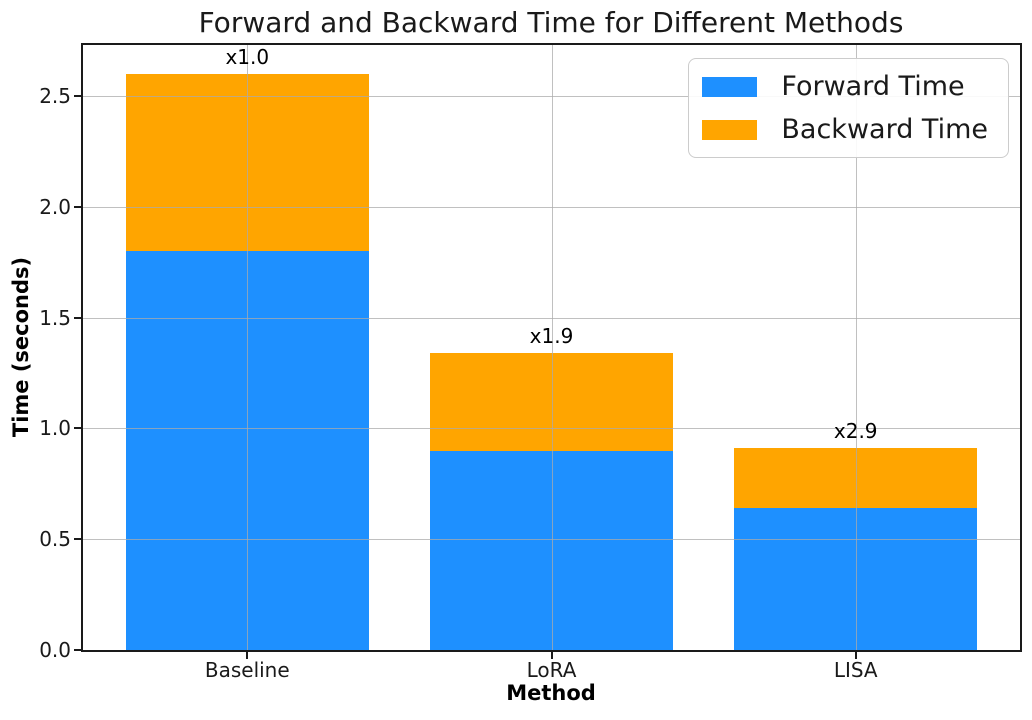 Image resolution: width=1032 pixels, height=720 pixels. I want to click on y-tick-label: 1.0, so click(55, 428).